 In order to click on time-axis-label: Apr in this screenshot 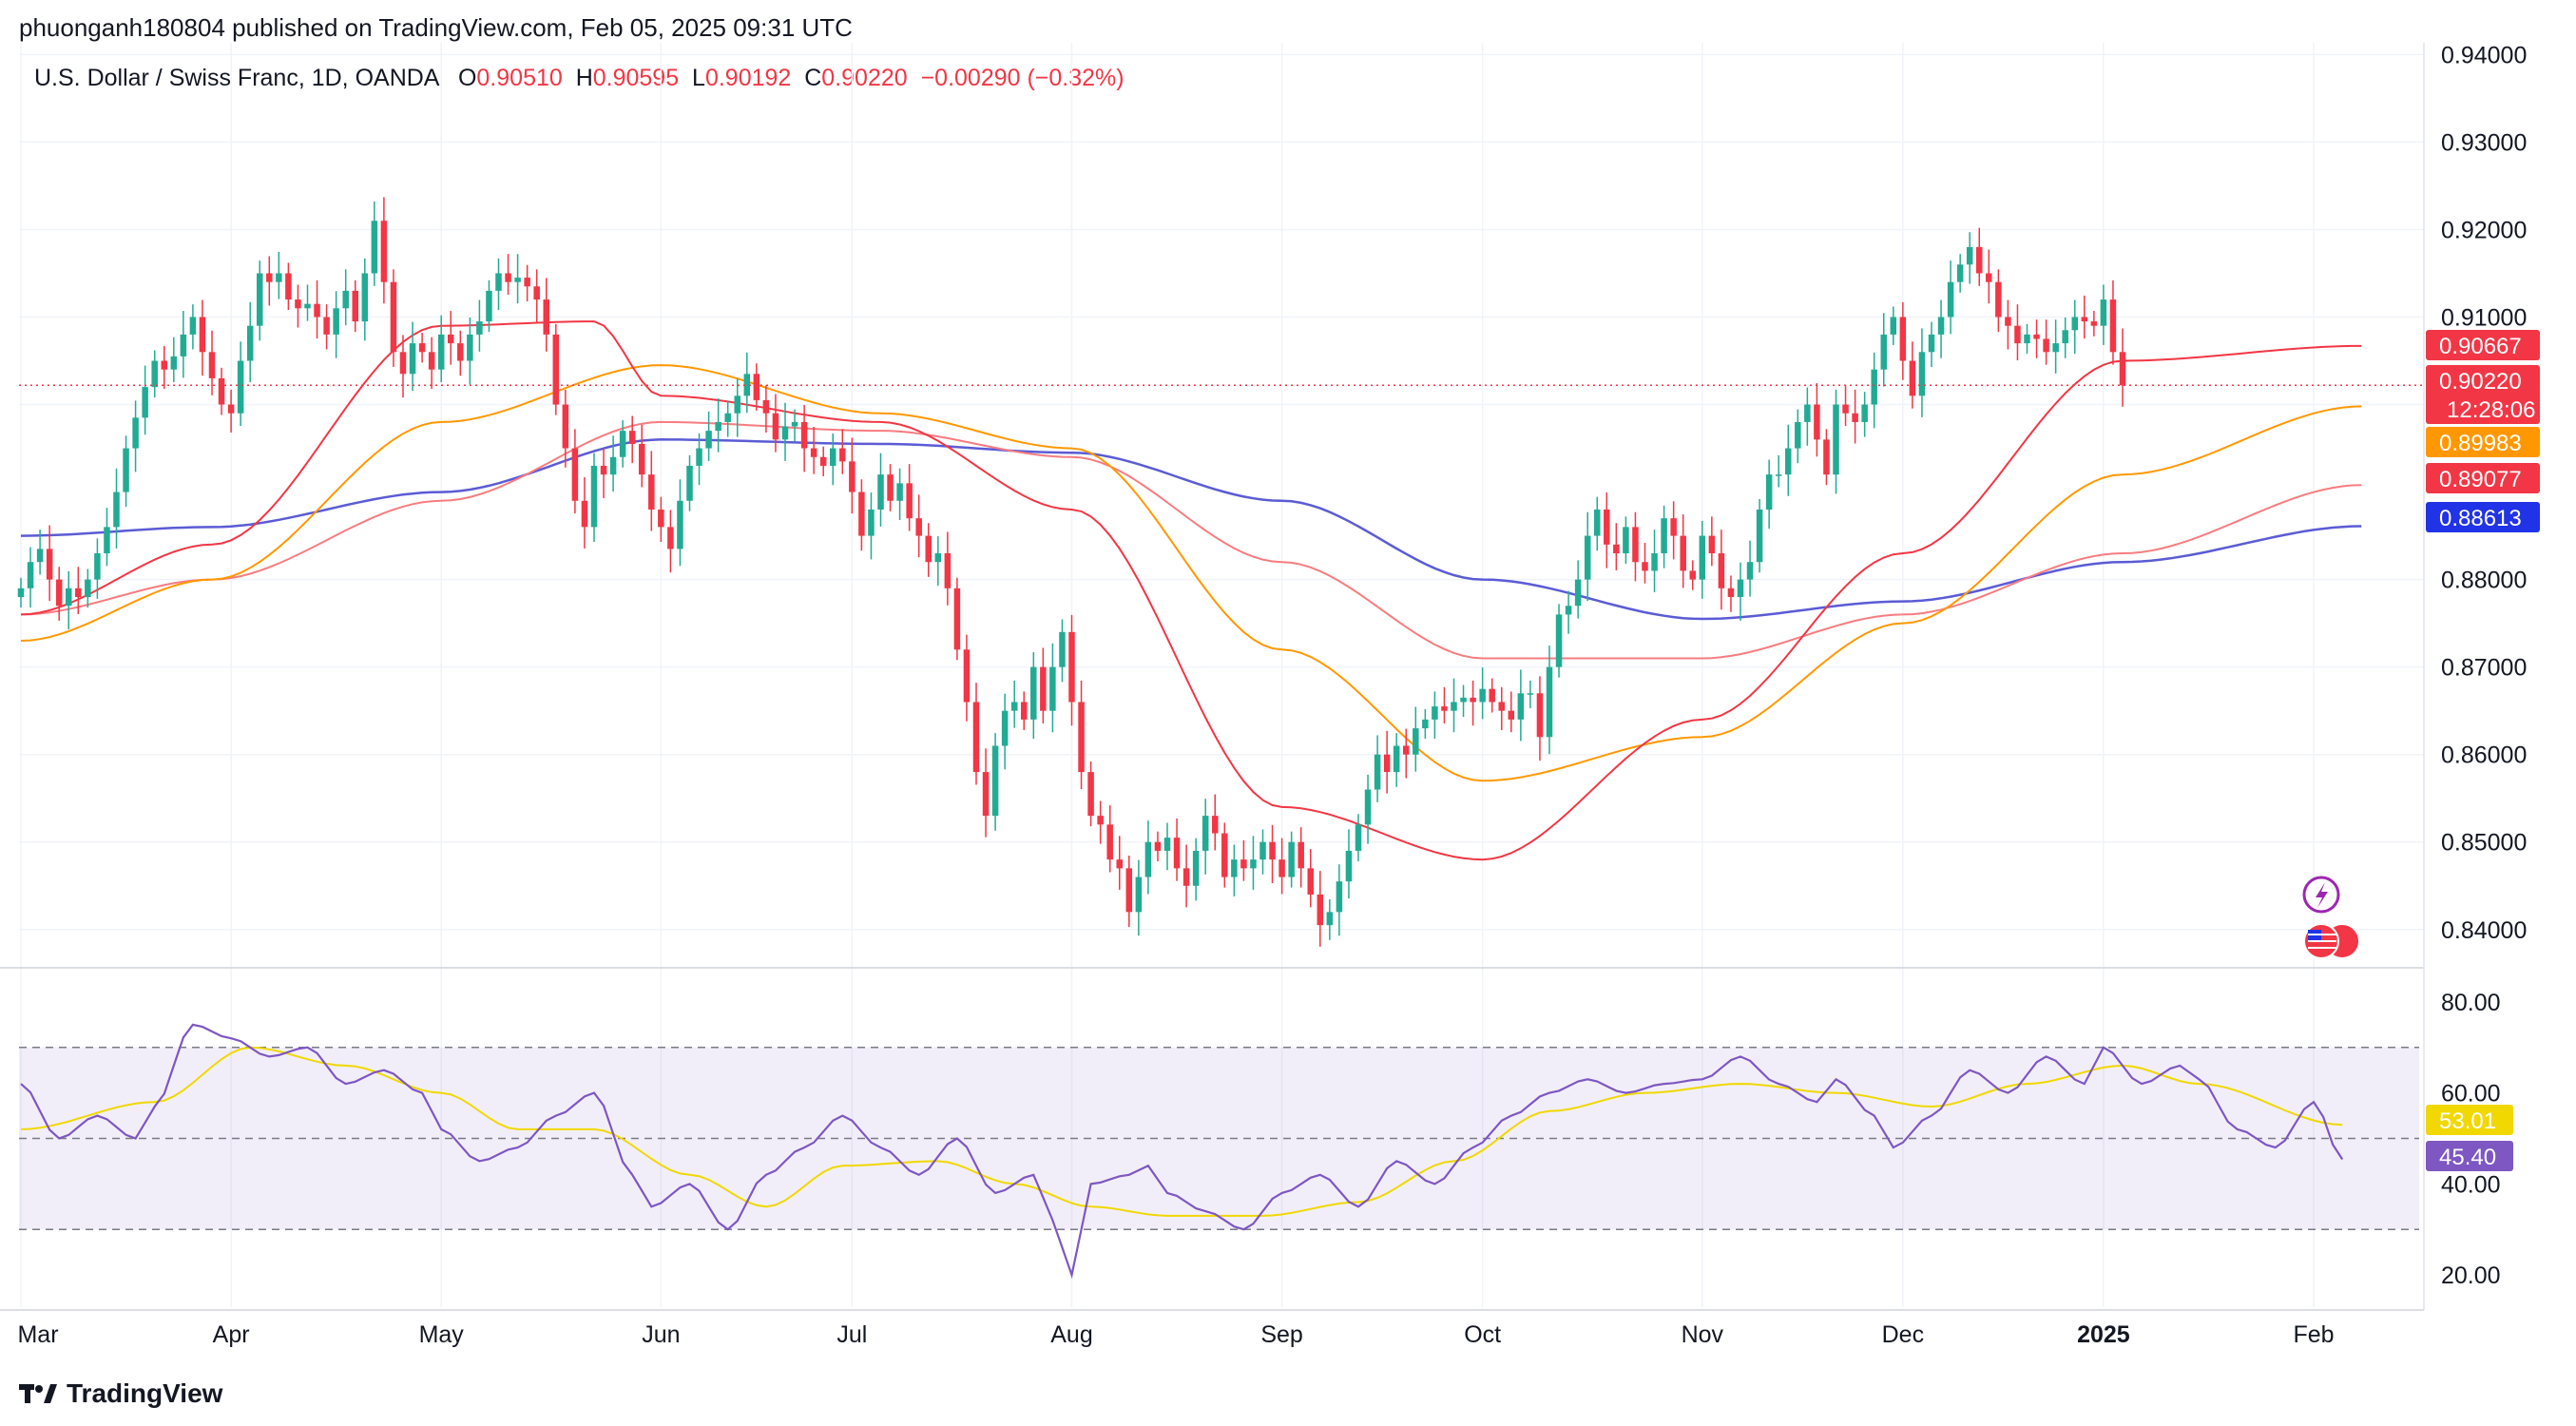, I will do `click(232, 1334)`.